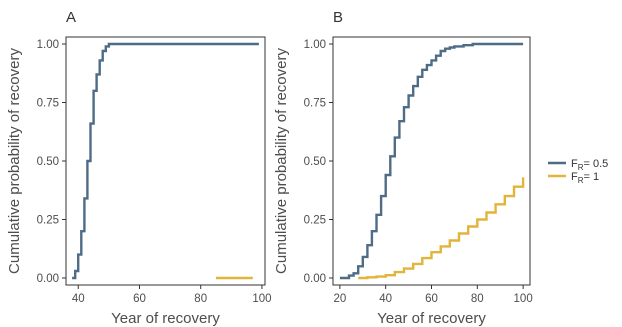 This screenshot has width=622, height=327. What do you see at coordinates (339, 299) in the screenshot?
I see `x-tick-label: 20` at bounding box center [339, 299].